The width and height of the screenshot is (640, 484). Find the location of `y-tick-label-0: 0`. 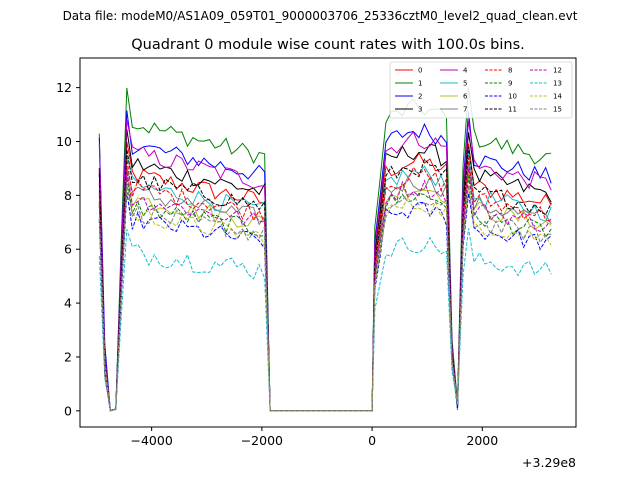

y-tick-label-0: 0 is located at coordinates (68, 410).